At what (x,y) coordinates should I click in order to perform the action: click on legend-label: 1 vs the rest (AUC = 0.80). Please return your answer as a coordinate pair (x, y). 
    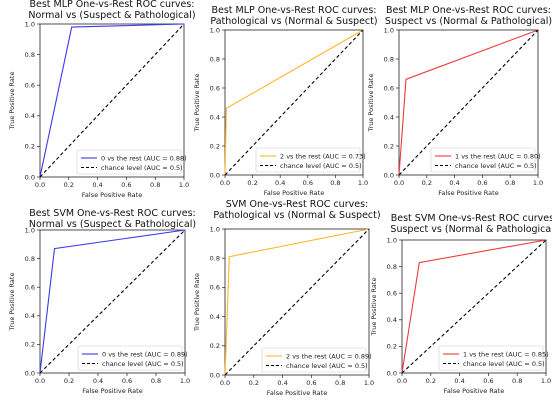
    Looking at the image, I should click on (498, 156).